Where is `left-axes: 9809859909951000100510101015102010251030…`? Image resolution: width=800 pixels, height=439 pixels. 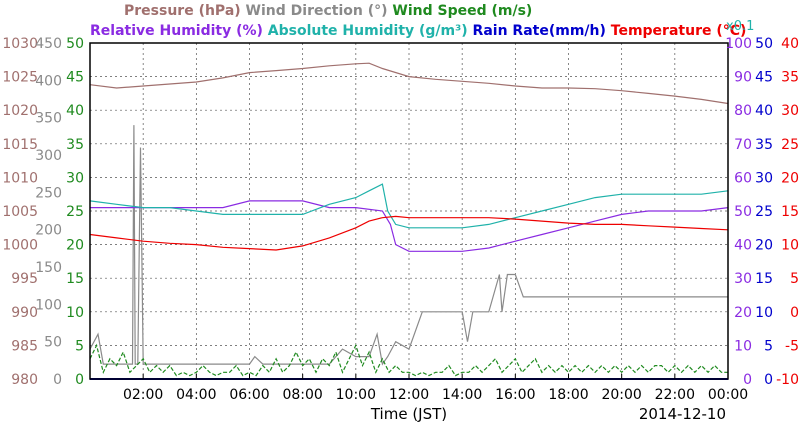 left-axes: 9809859909951000100510101015102010251030… is located at coordinates (43, 212).